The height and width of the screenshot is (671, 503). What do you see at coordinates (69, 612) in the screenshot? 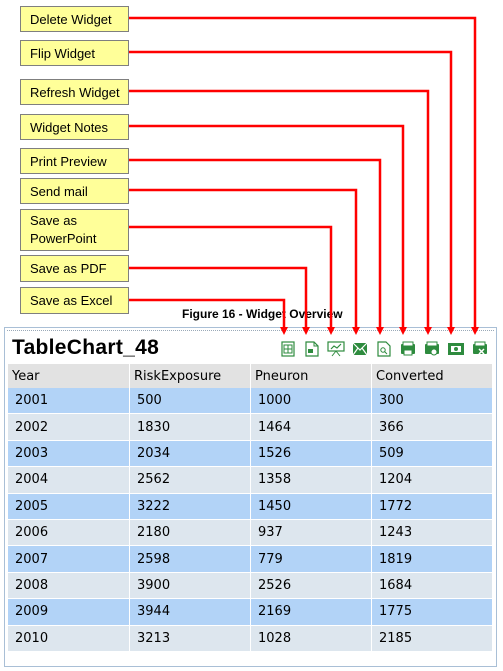
I see `table-cell: 2009` at bounding box center [69, 612].